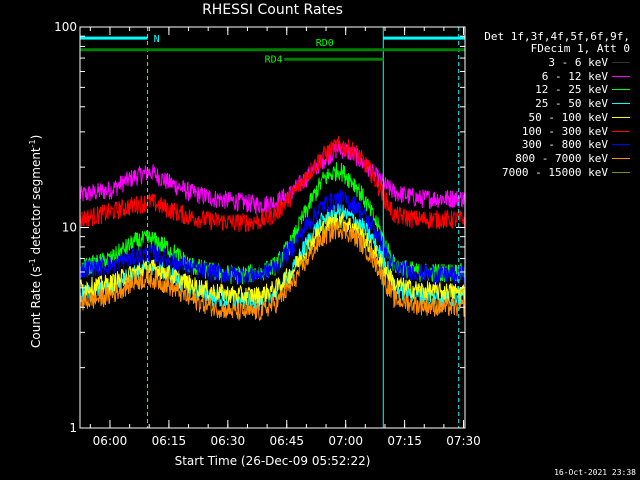 This screenshot has width=640, height=480. I want to click on x-axis-label: Start Time (26-Dec-09 05:52:22), so click(272, 461).